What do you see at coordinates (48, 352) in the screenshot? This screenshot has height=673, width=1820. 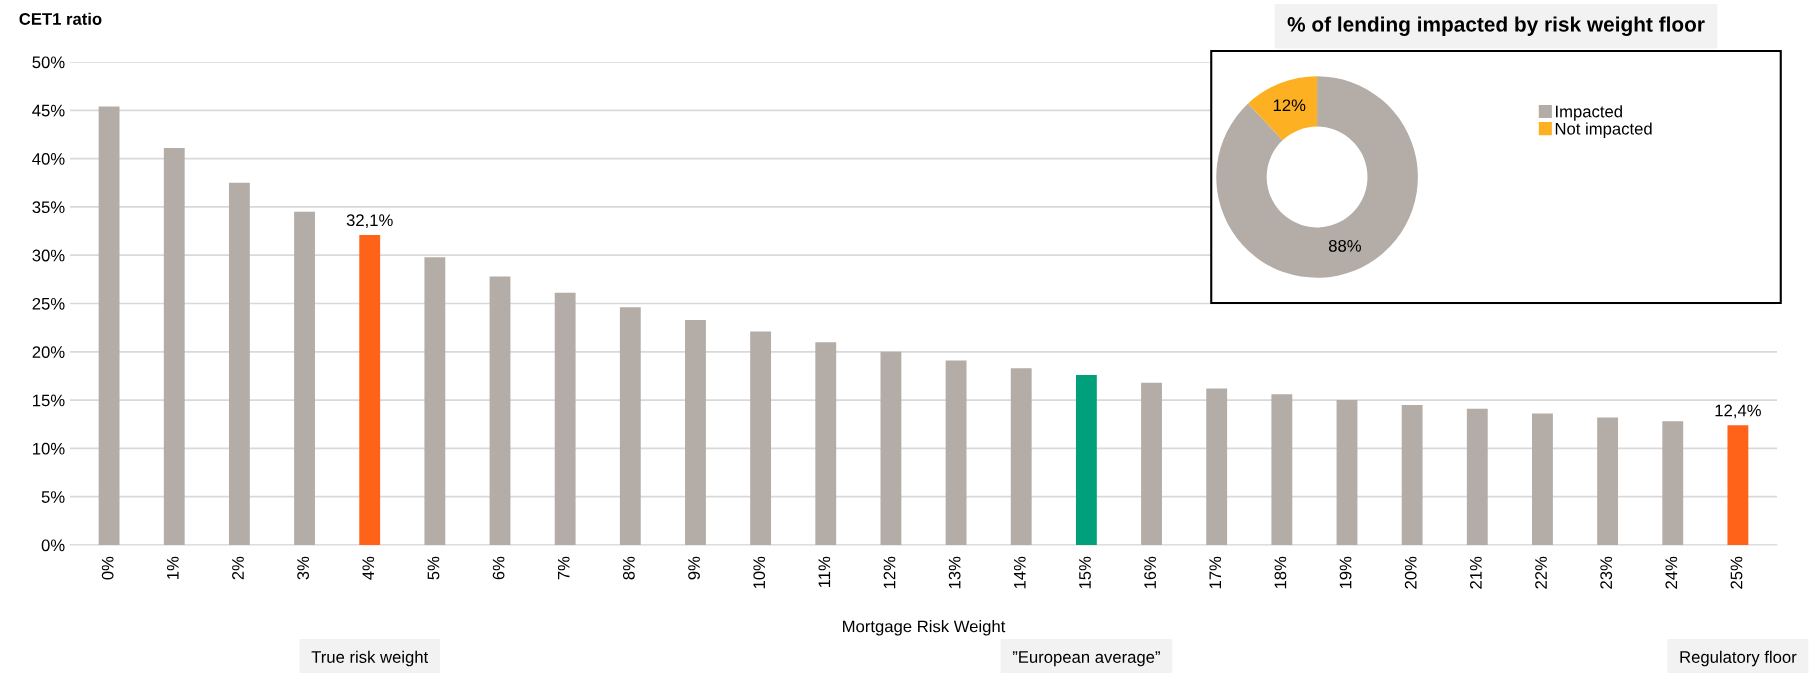 I see `y-tick-label: 20%` at bounding box center [48, 352].